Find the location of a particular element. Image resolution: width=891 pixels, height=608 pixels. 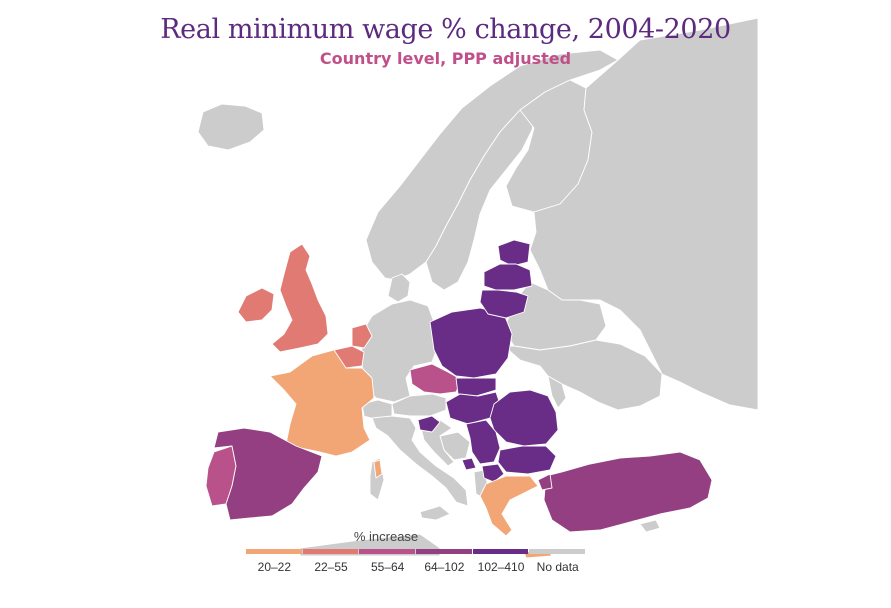

country-montenegro is located at coordinates (469, 464).